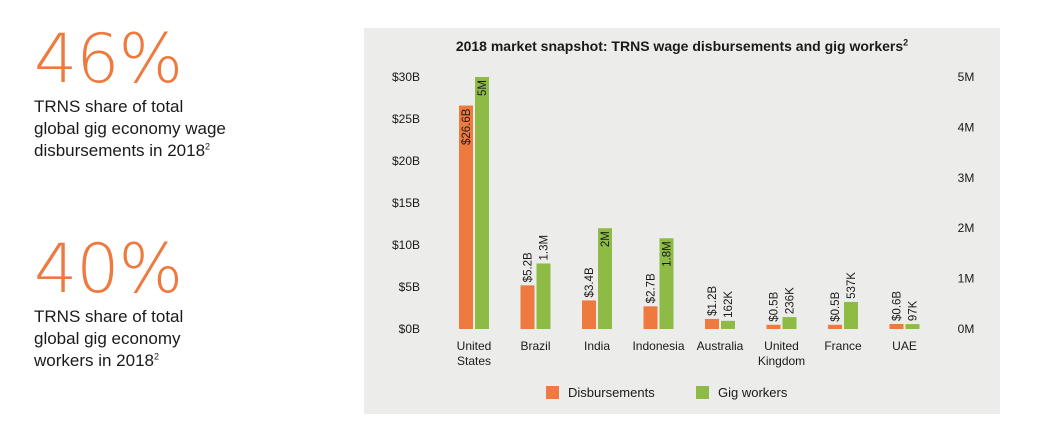  What do you see at coordinates (130, 128) in the screenshot?
I see `stat-desc-line: global gig economy wage` at bounding box center [130, 128].